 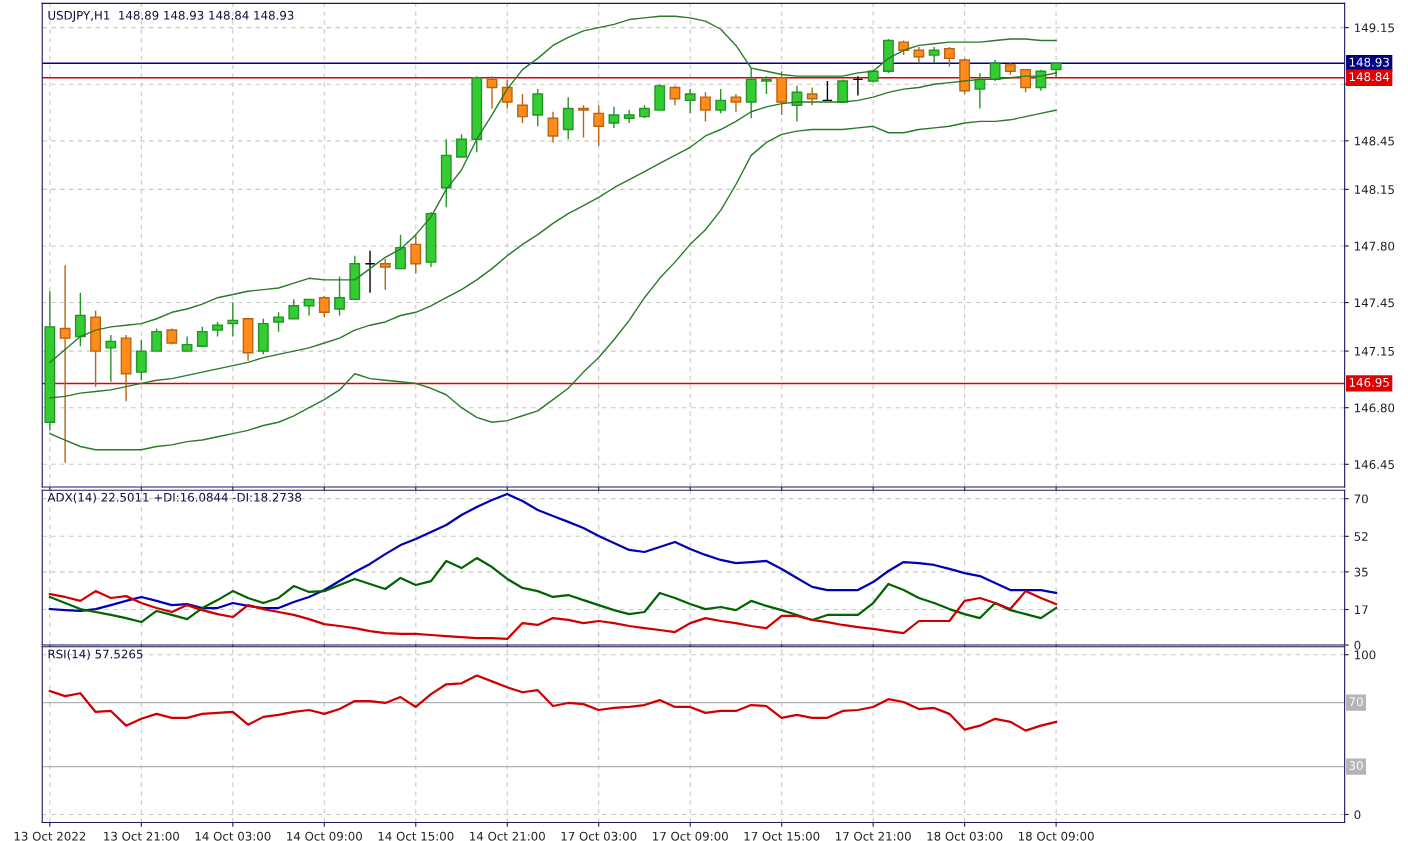 I want to click on y-tick-label: 148.45, so click(x=1374, y=141).